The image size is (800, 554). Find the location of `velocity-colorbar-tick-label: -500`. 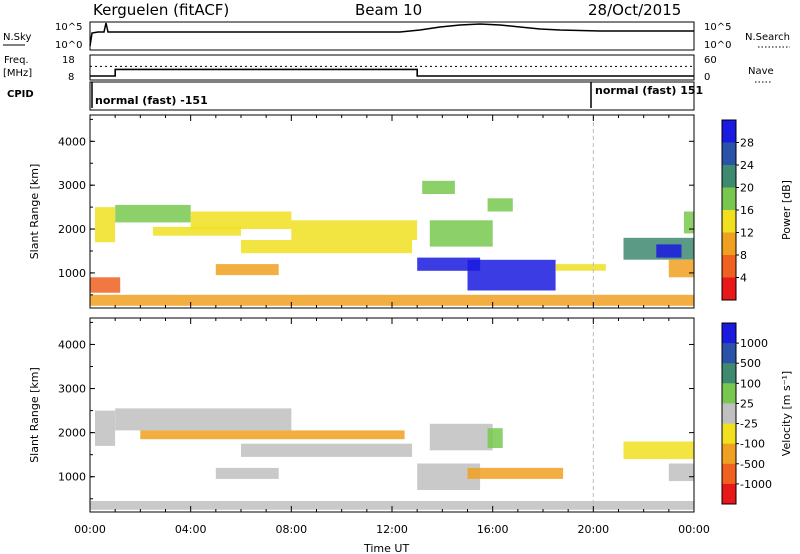

velocity-colorbar-tick-label: -500 is located at coordinates (752, 464).